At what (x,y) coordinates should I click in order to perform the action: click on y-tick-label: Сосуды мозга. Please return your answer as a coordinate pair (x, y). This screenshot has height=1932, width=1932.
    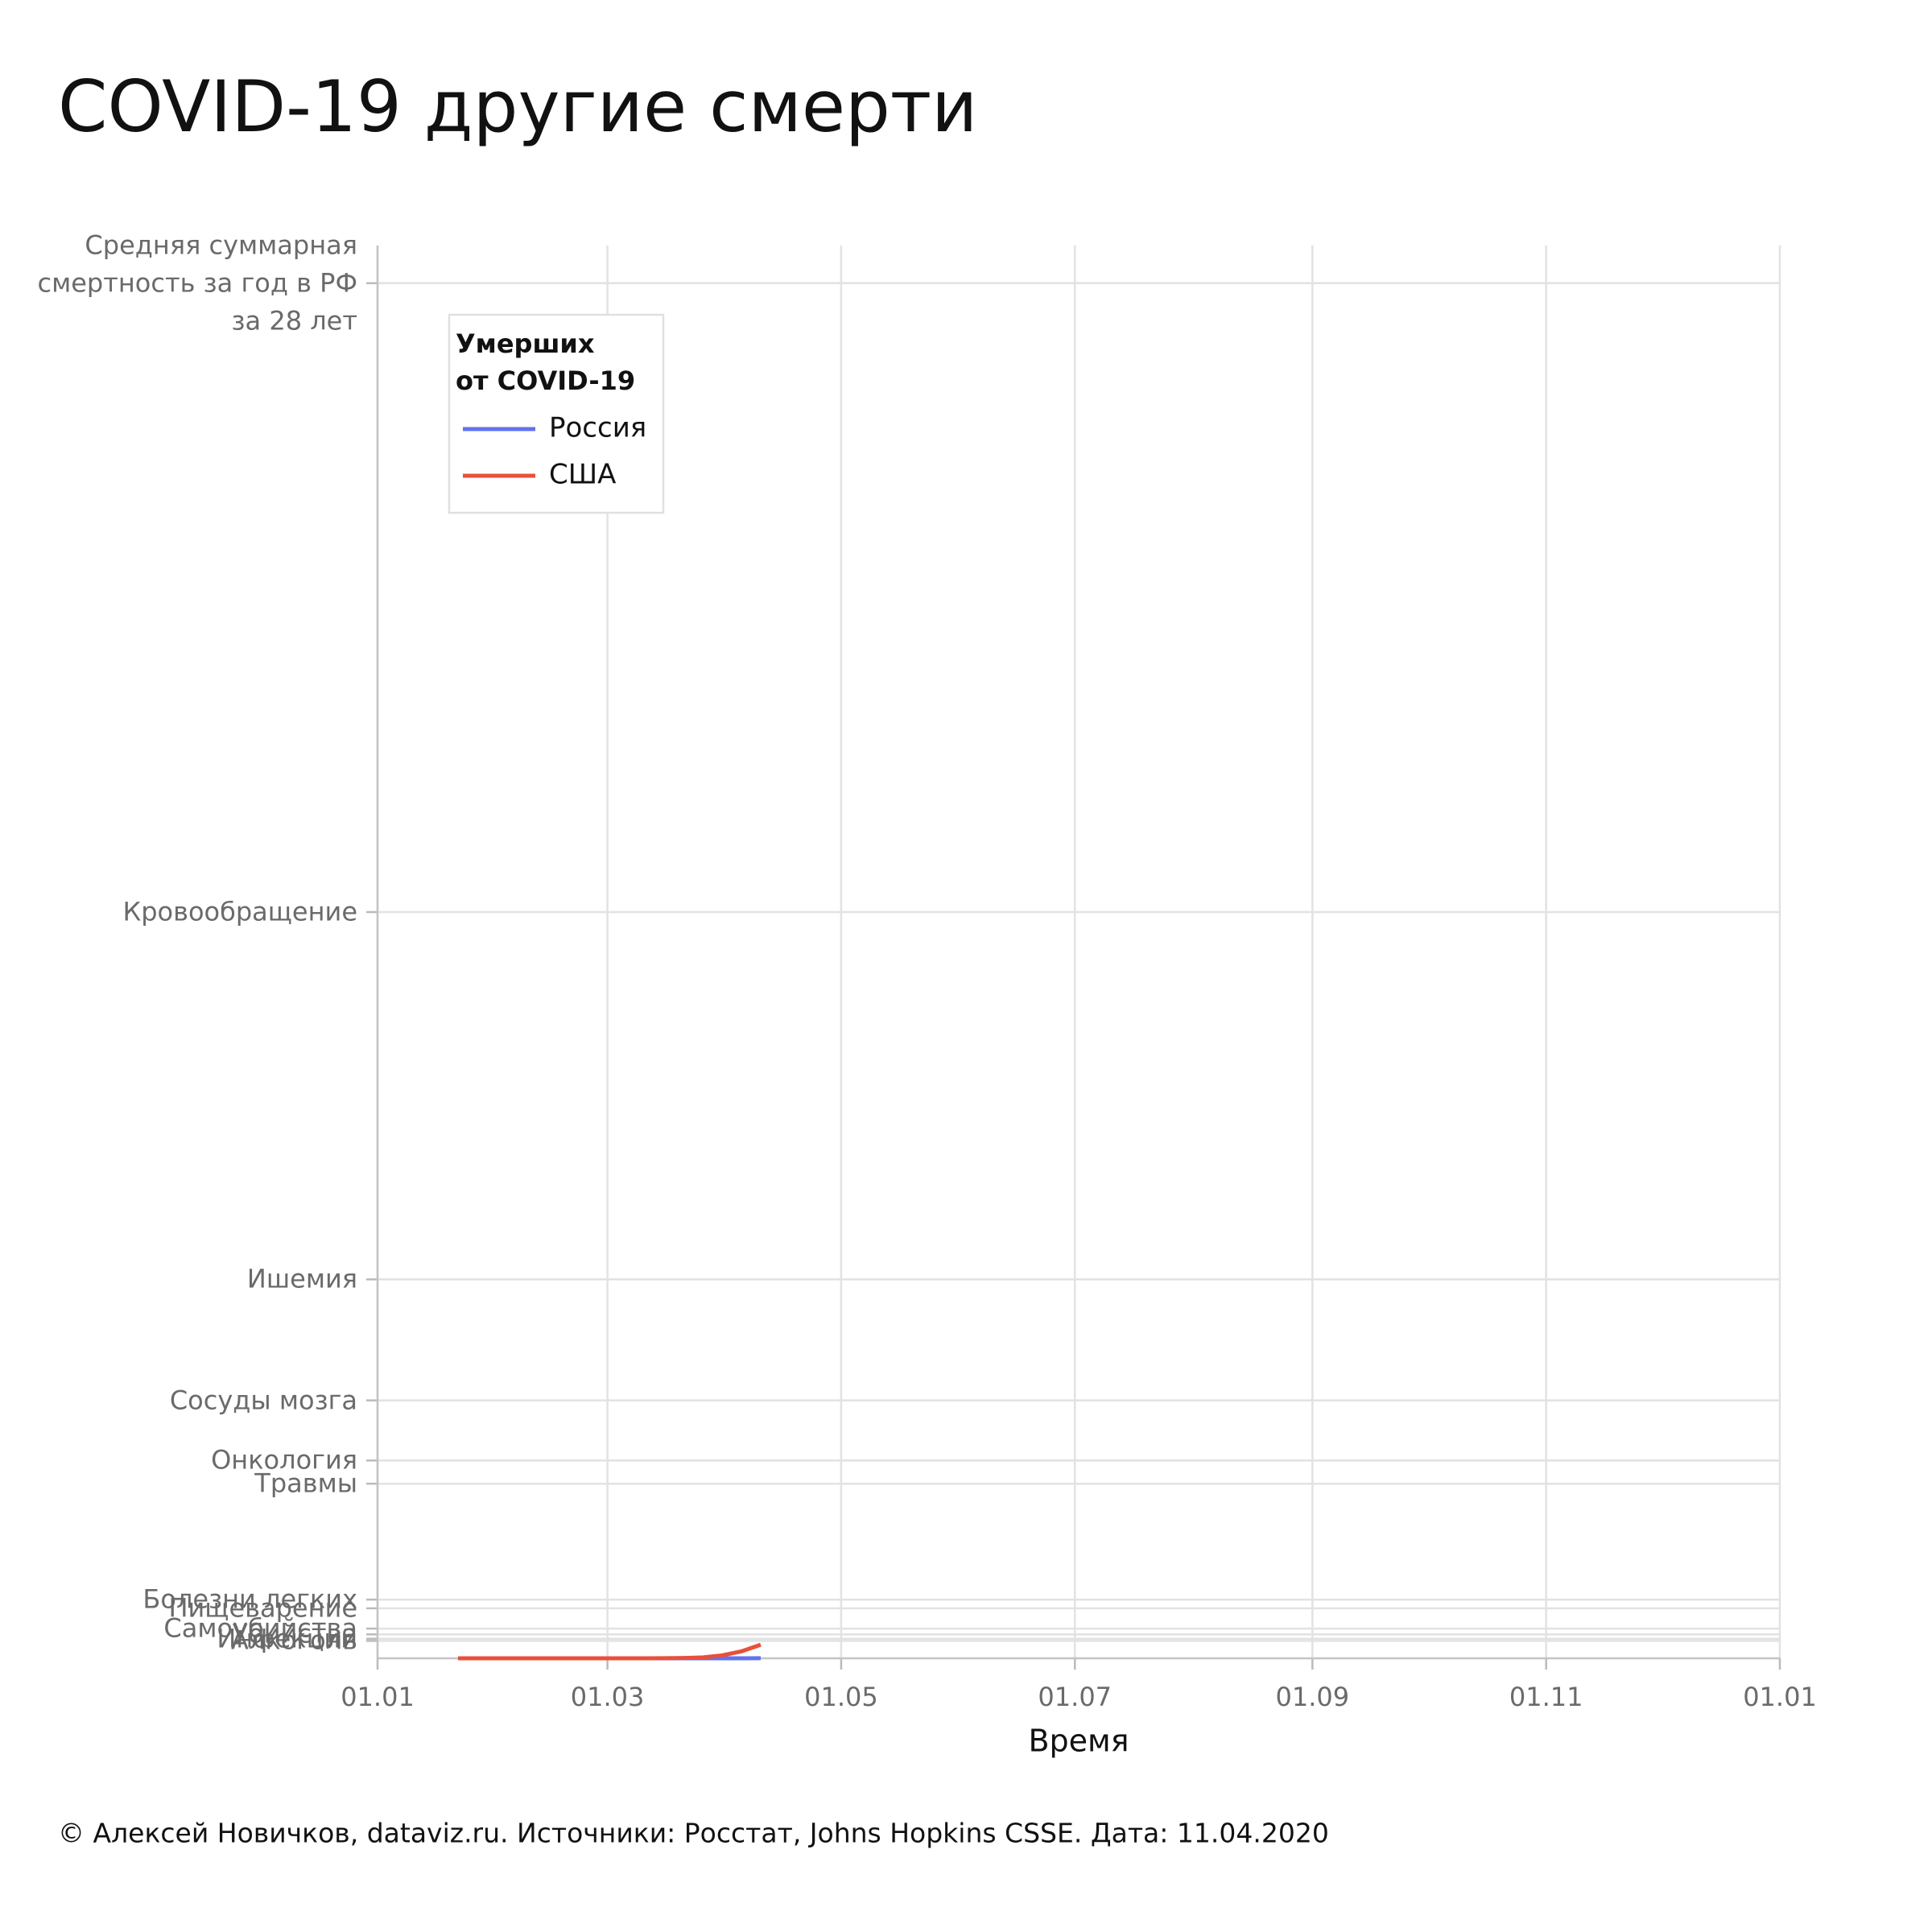
    Looking at the image, I should click on (263, 1400).